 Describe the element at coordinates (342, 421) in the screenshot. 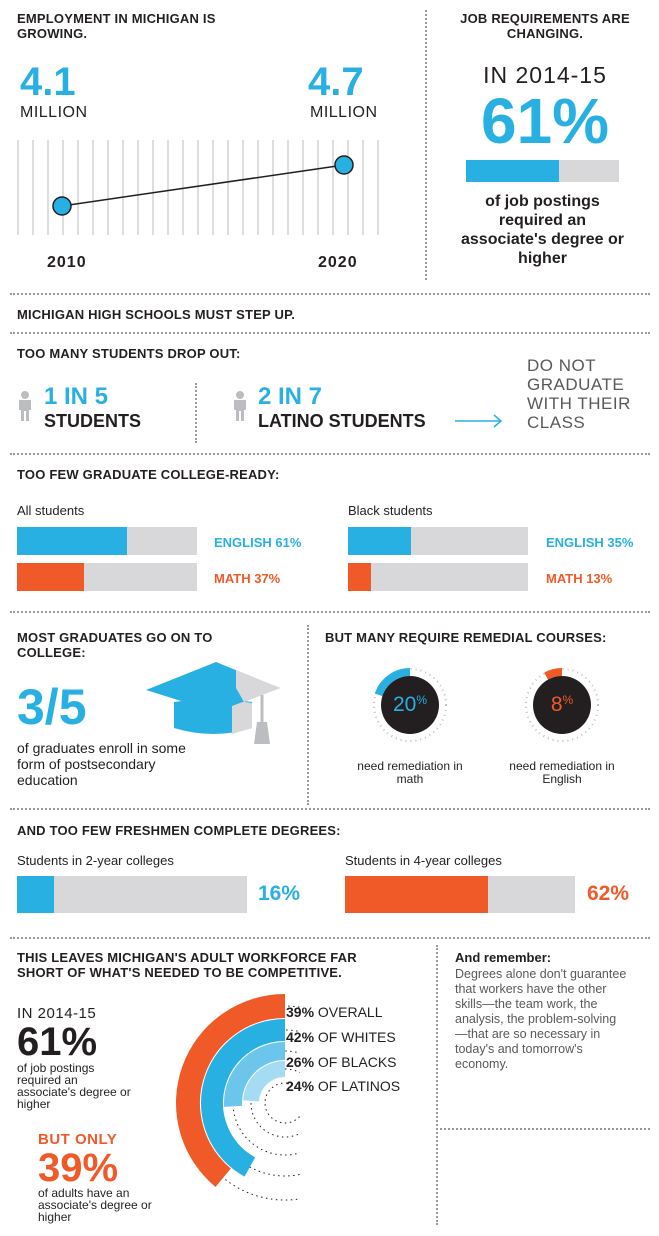

I see `dropout-right-label: LATINO STUDENTS` at that location.